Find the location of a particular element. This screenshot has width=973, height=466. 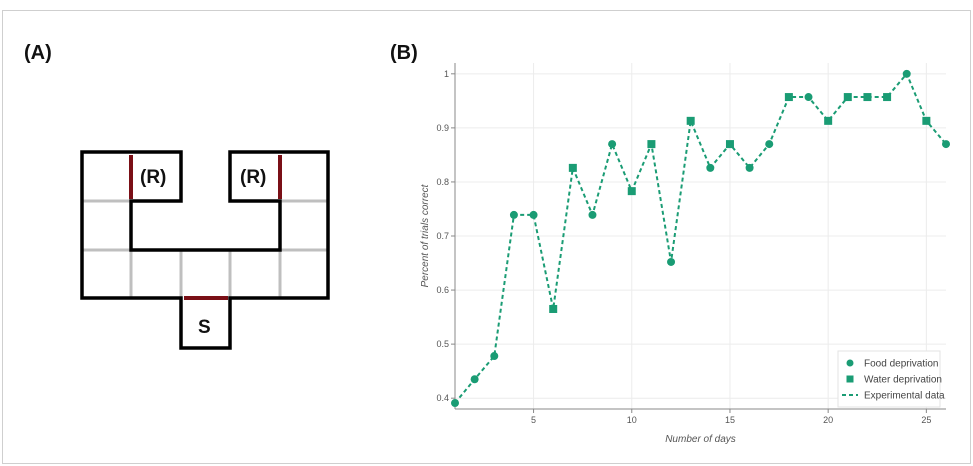

x-tick-label: 15 is located at coordinates (730, 420).